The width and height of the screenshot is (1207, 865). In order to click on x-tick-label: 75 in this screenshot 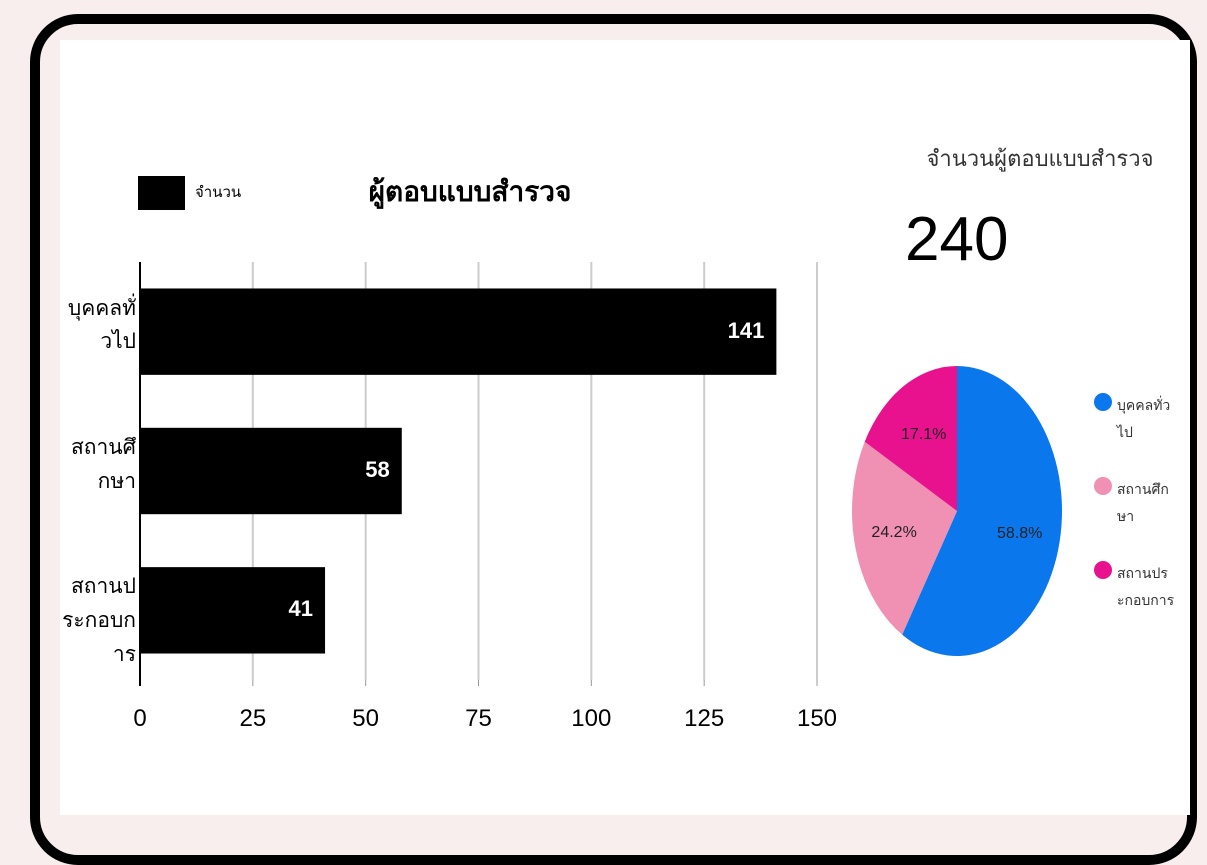, I will do `click(478, 718)`.